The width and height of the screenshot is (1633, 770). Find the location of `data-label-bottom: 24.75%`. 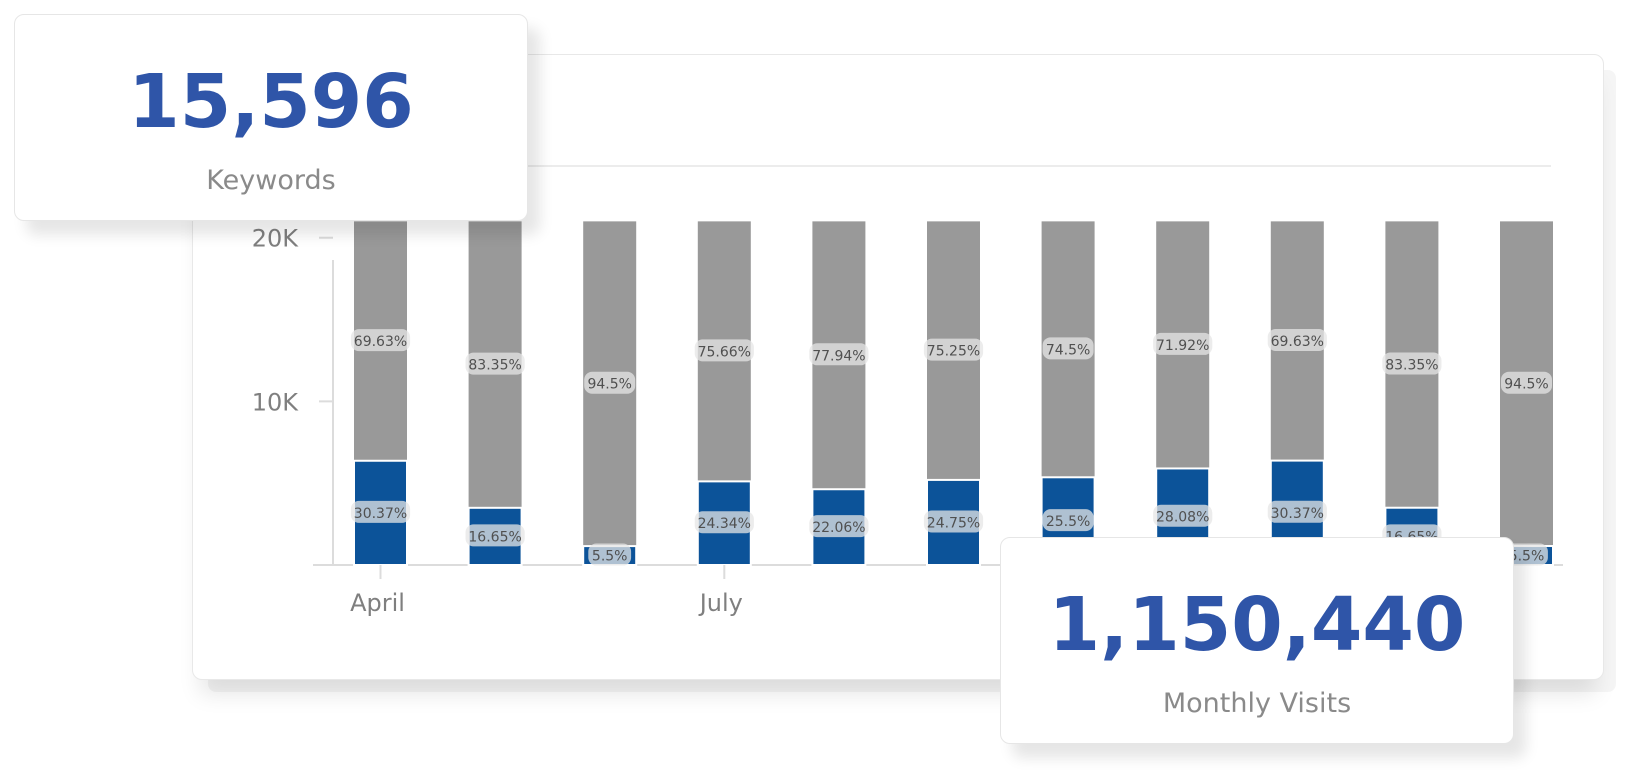

data-label-bottom: 24.75% is located at coordinates (953, 523).